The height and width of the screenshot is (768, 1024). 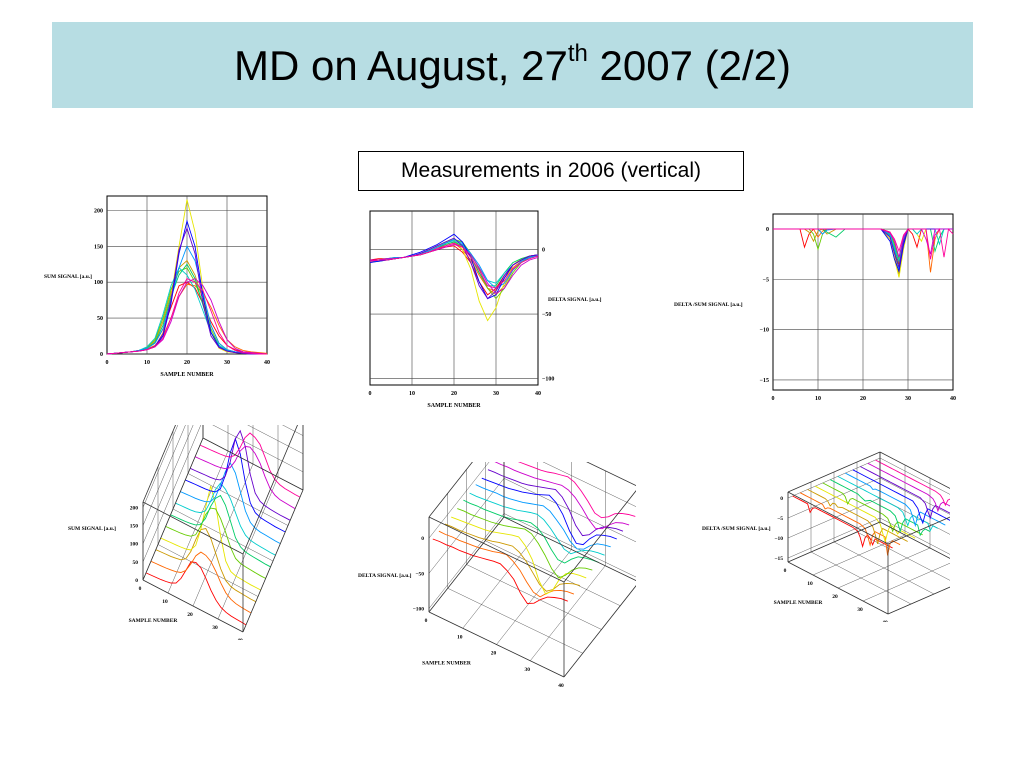 What do you see at coordinates (98, 211) in the screenshot?
I see `y-tick-label: 200` at bounding box center [98, 211].